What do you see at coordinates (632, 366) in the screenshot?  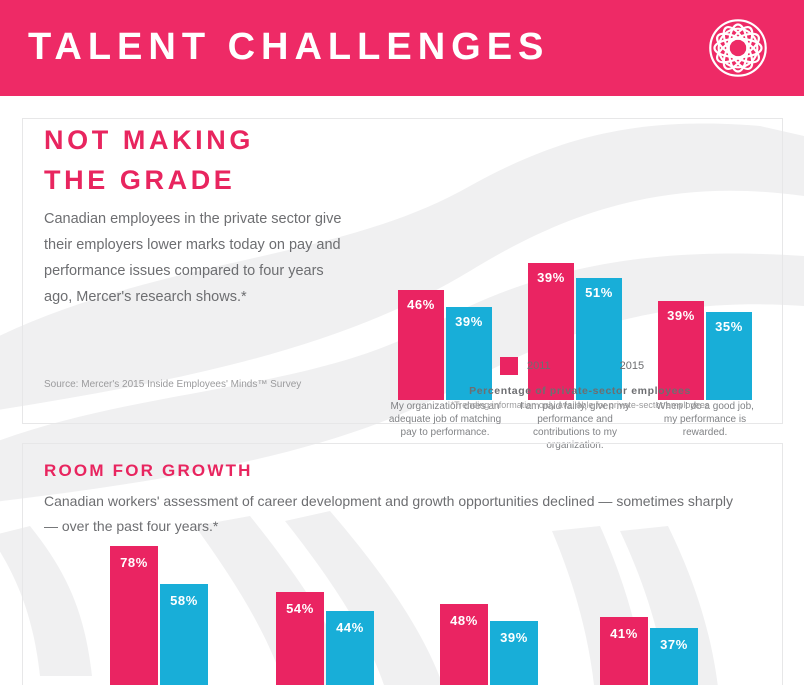 I see `legend-label-2015: 2015` at bounding box center [632, 366].